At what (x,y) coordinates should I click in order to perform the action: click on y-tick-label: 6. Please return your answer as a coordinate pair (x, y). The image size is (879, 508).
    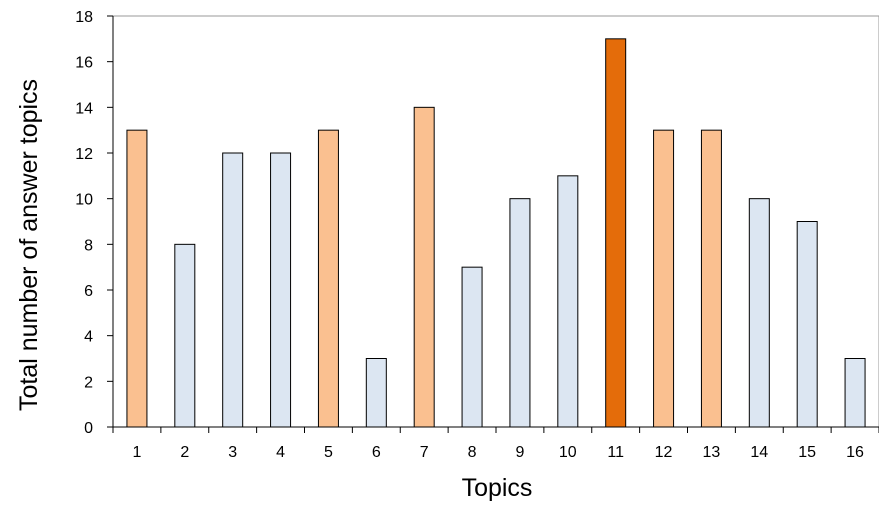
    Looking at the image, I should click on (88, 291).